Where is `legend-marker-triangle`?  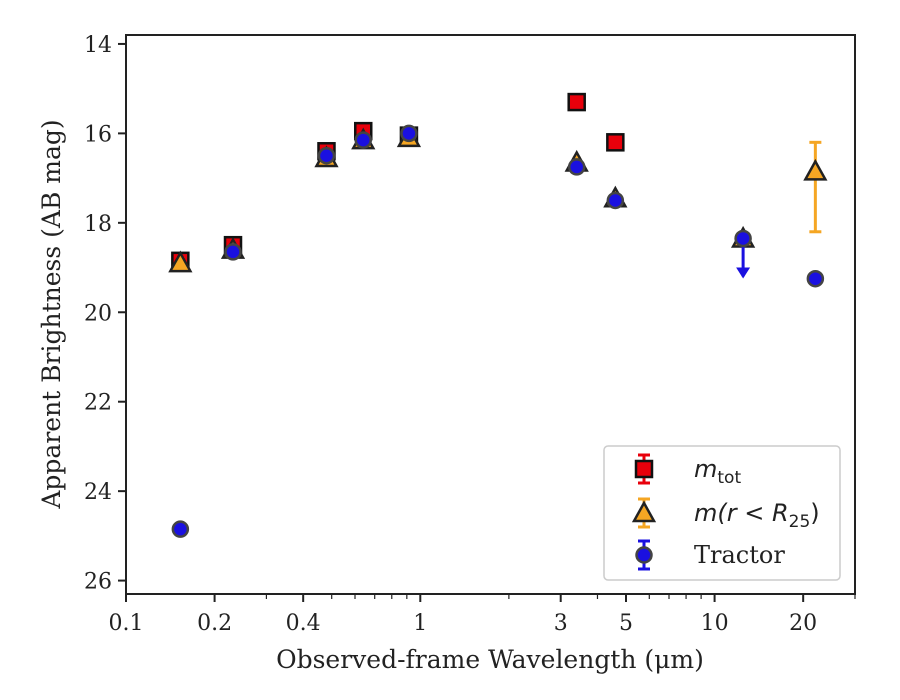
legend-marker-triangle is located at coordinates (644, 511).